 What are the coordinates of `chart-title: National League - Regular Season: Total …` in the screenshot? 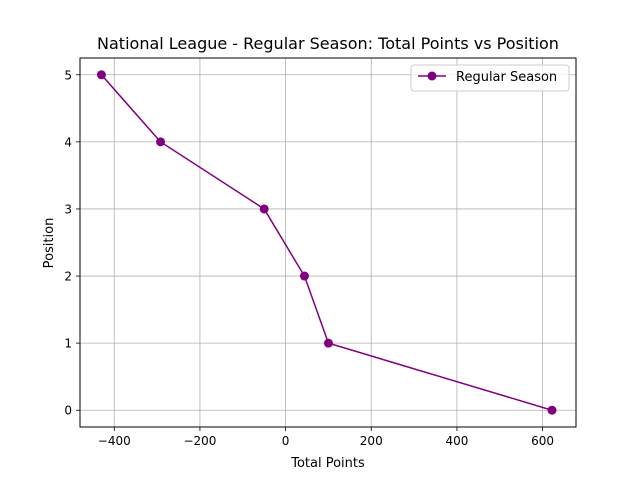 It's located at (328, 43).